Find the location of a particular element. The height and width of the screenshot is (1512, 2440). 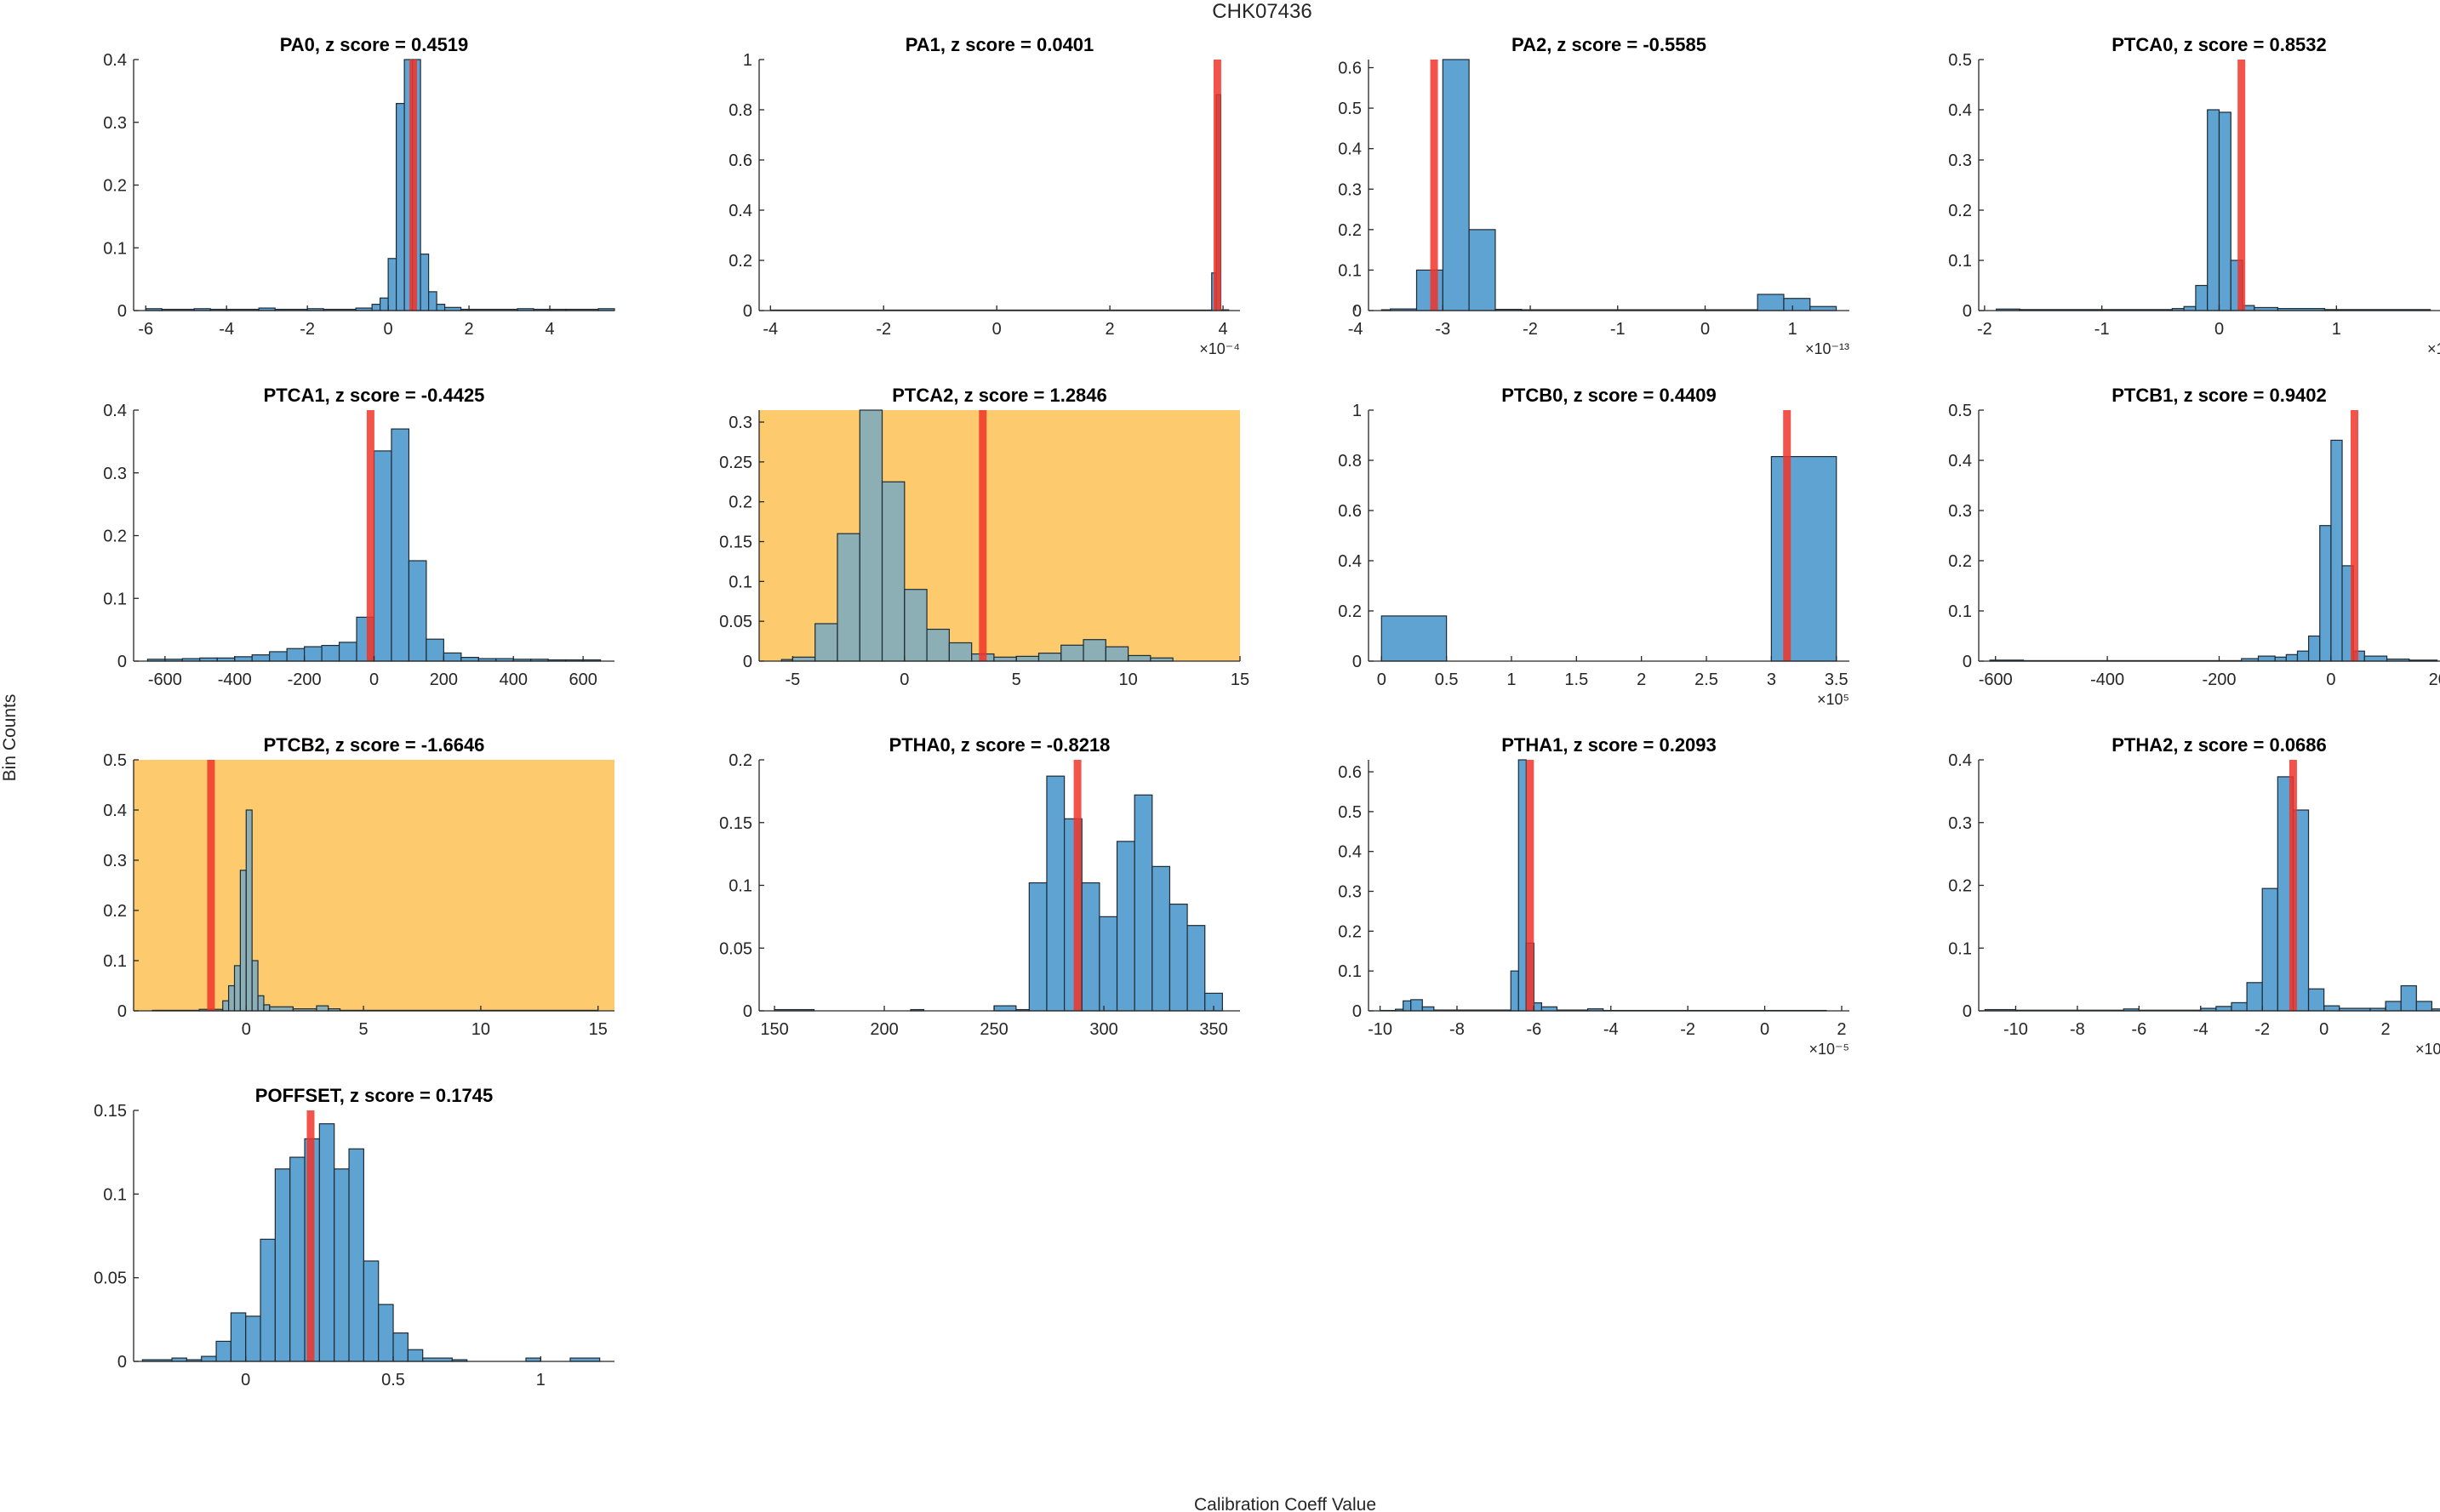

panel-title: PTCB2, z score = -1.6646 is located at coordinates (374, 745).